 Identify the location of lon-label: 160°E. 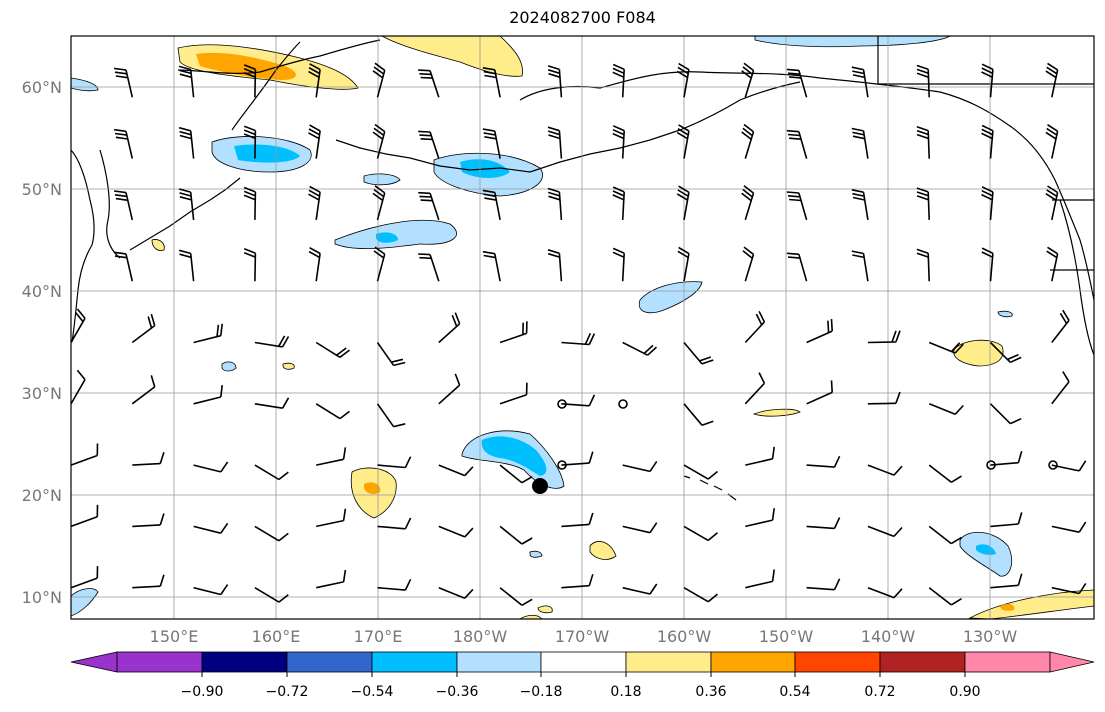
(276, 636).